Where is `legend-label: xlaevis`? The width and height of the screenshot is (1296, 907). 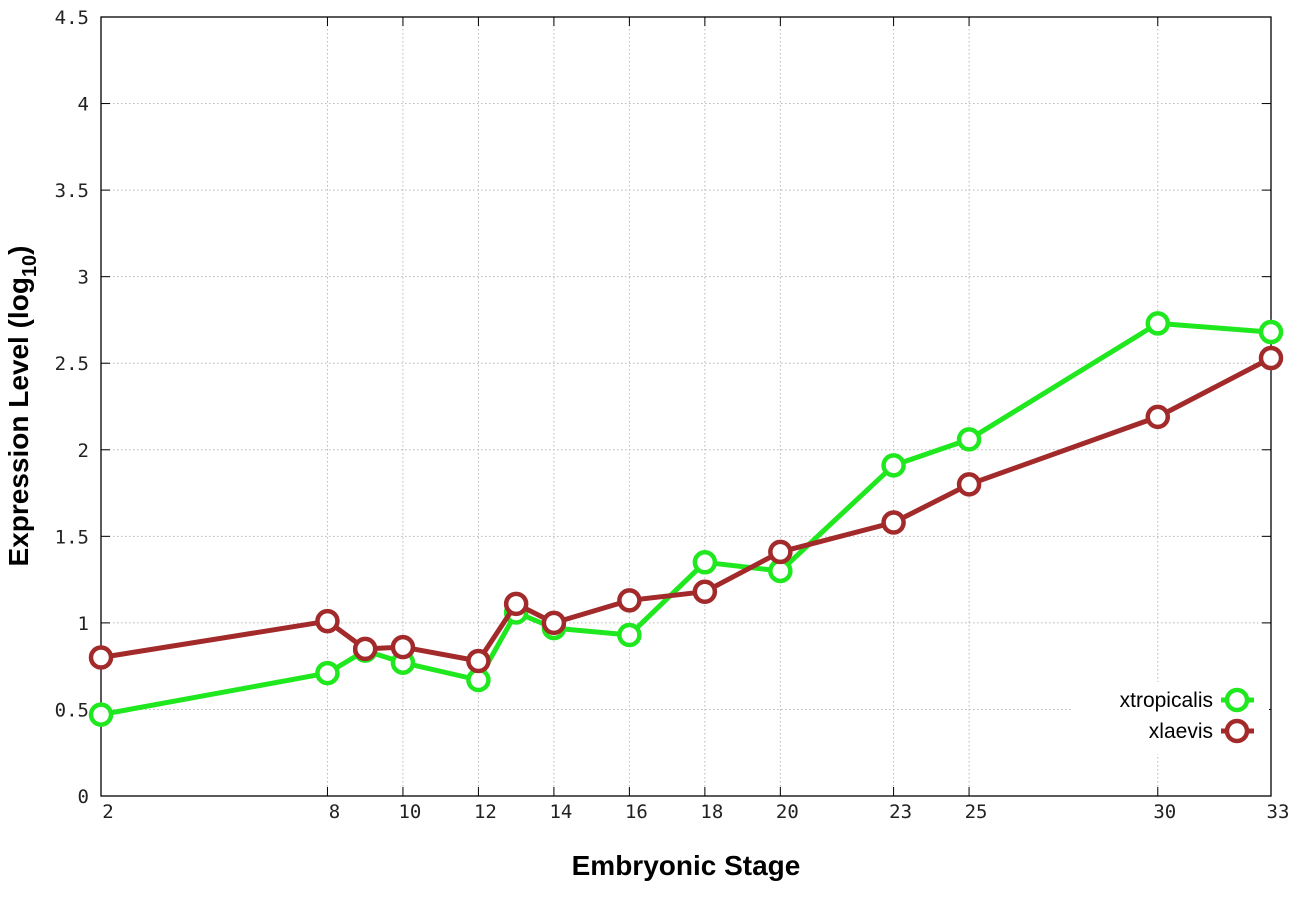 legend-label: xlaevis is located at coordinates (1181, 731).